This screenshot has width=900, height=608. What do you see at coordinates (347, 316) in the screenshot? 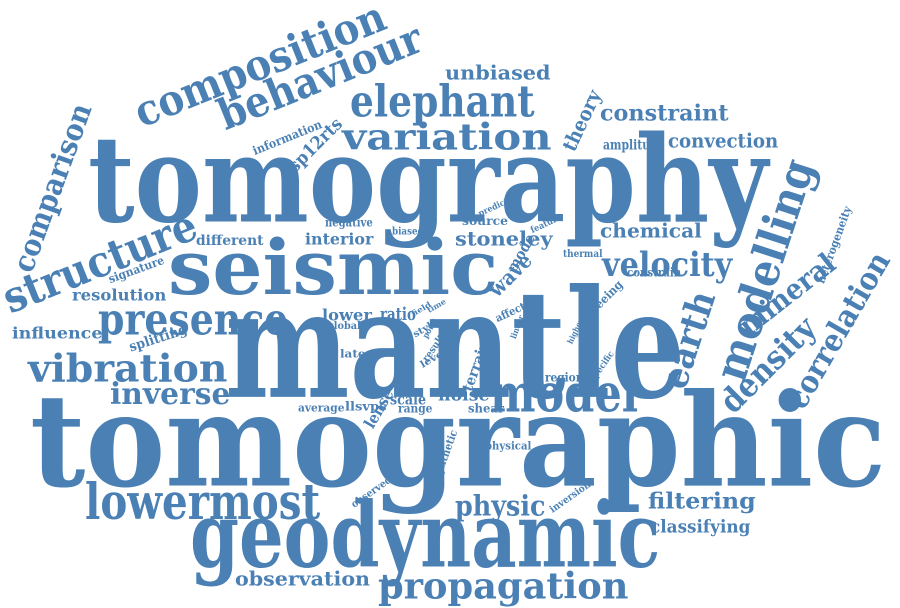
I see `word-lower: lower` at bounding box center [347, 316].